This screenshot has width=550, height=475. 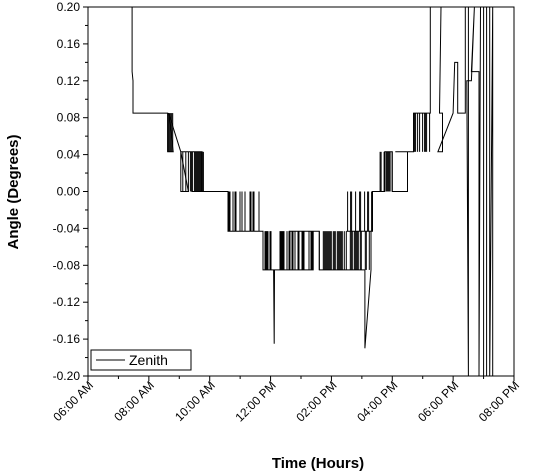 I want to click on y-tick-label: -0.04, so click(x=67, y=228).